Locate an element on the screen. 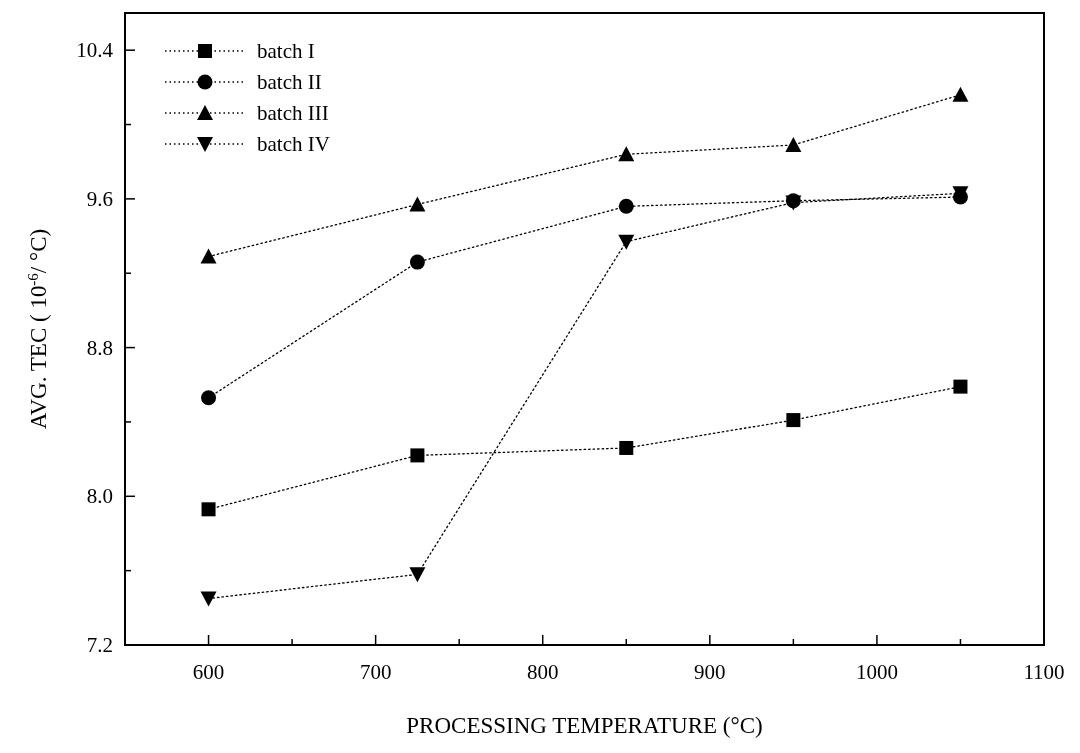 The width and height of the screenshot is (1080, 753). x-tick-label: 1000 is located at coordinates (876, 672).